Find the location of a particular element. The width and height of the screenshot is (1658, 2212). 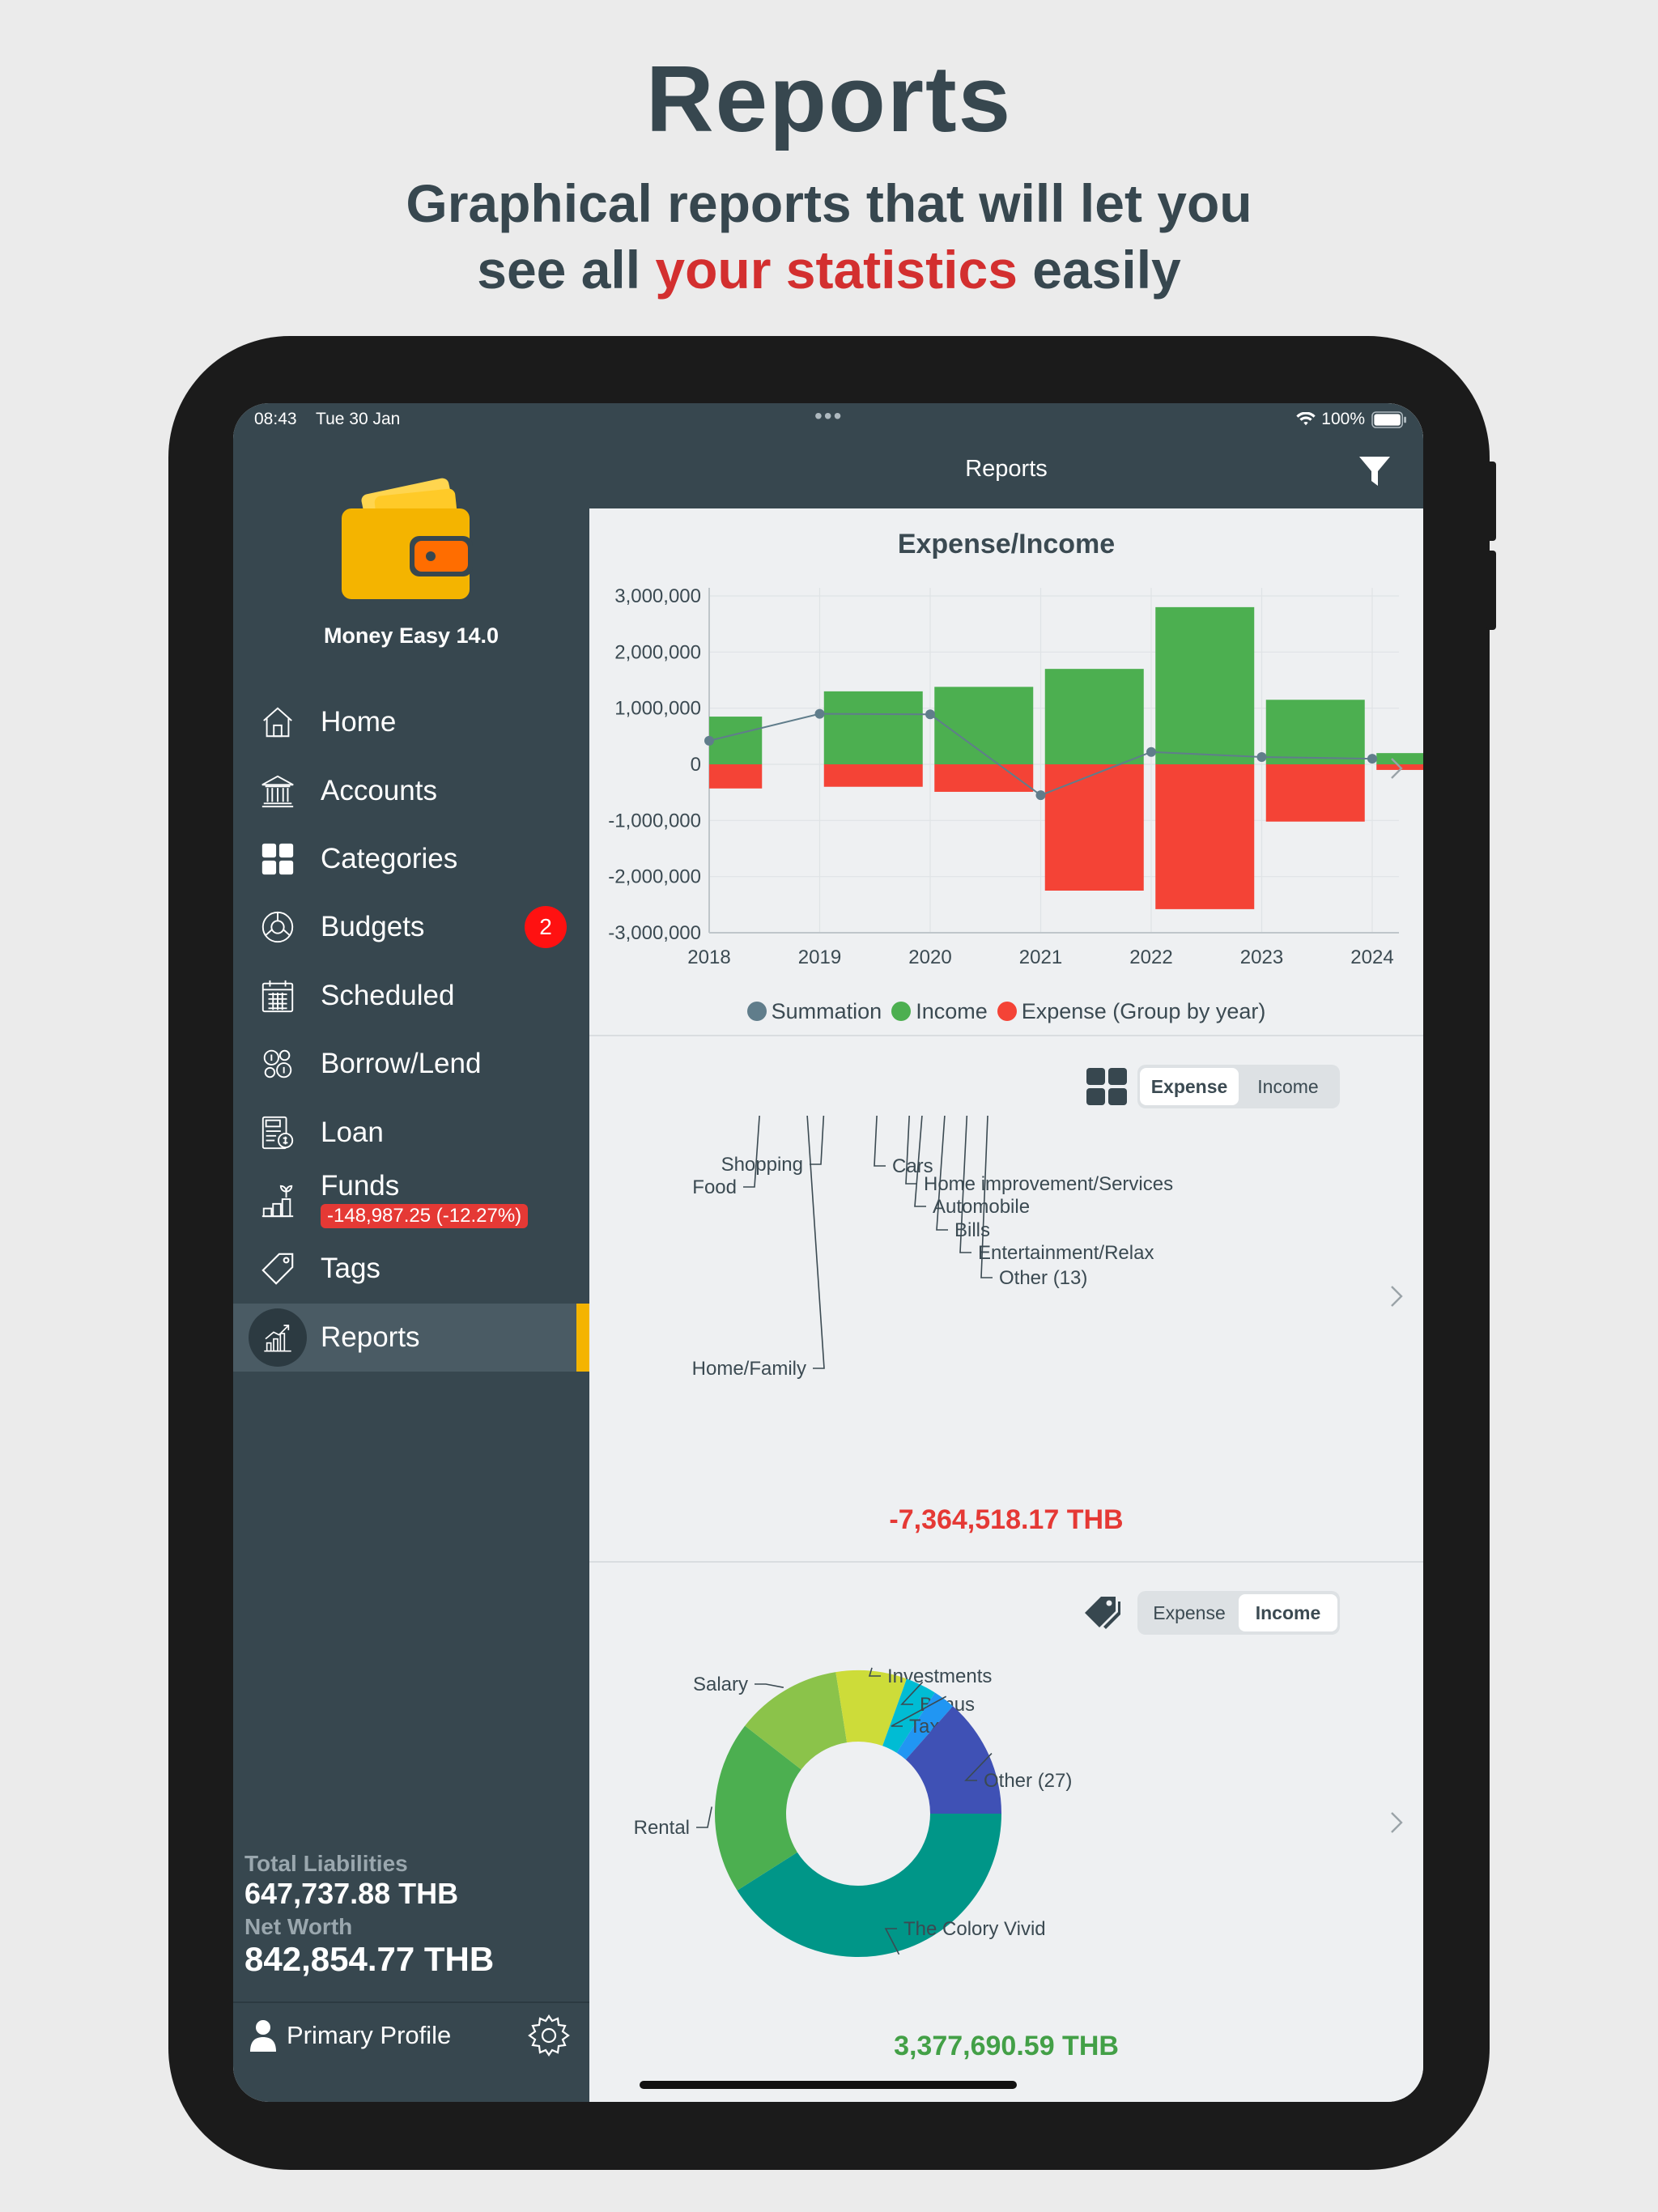

legend-item-summation: Summation is located at coordinates (814, 1011).